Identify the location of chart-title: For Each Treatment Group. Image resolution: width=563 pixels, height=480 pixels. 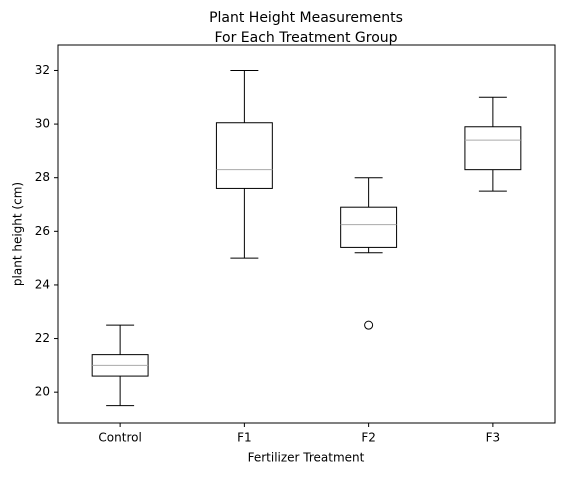
(305, 38).